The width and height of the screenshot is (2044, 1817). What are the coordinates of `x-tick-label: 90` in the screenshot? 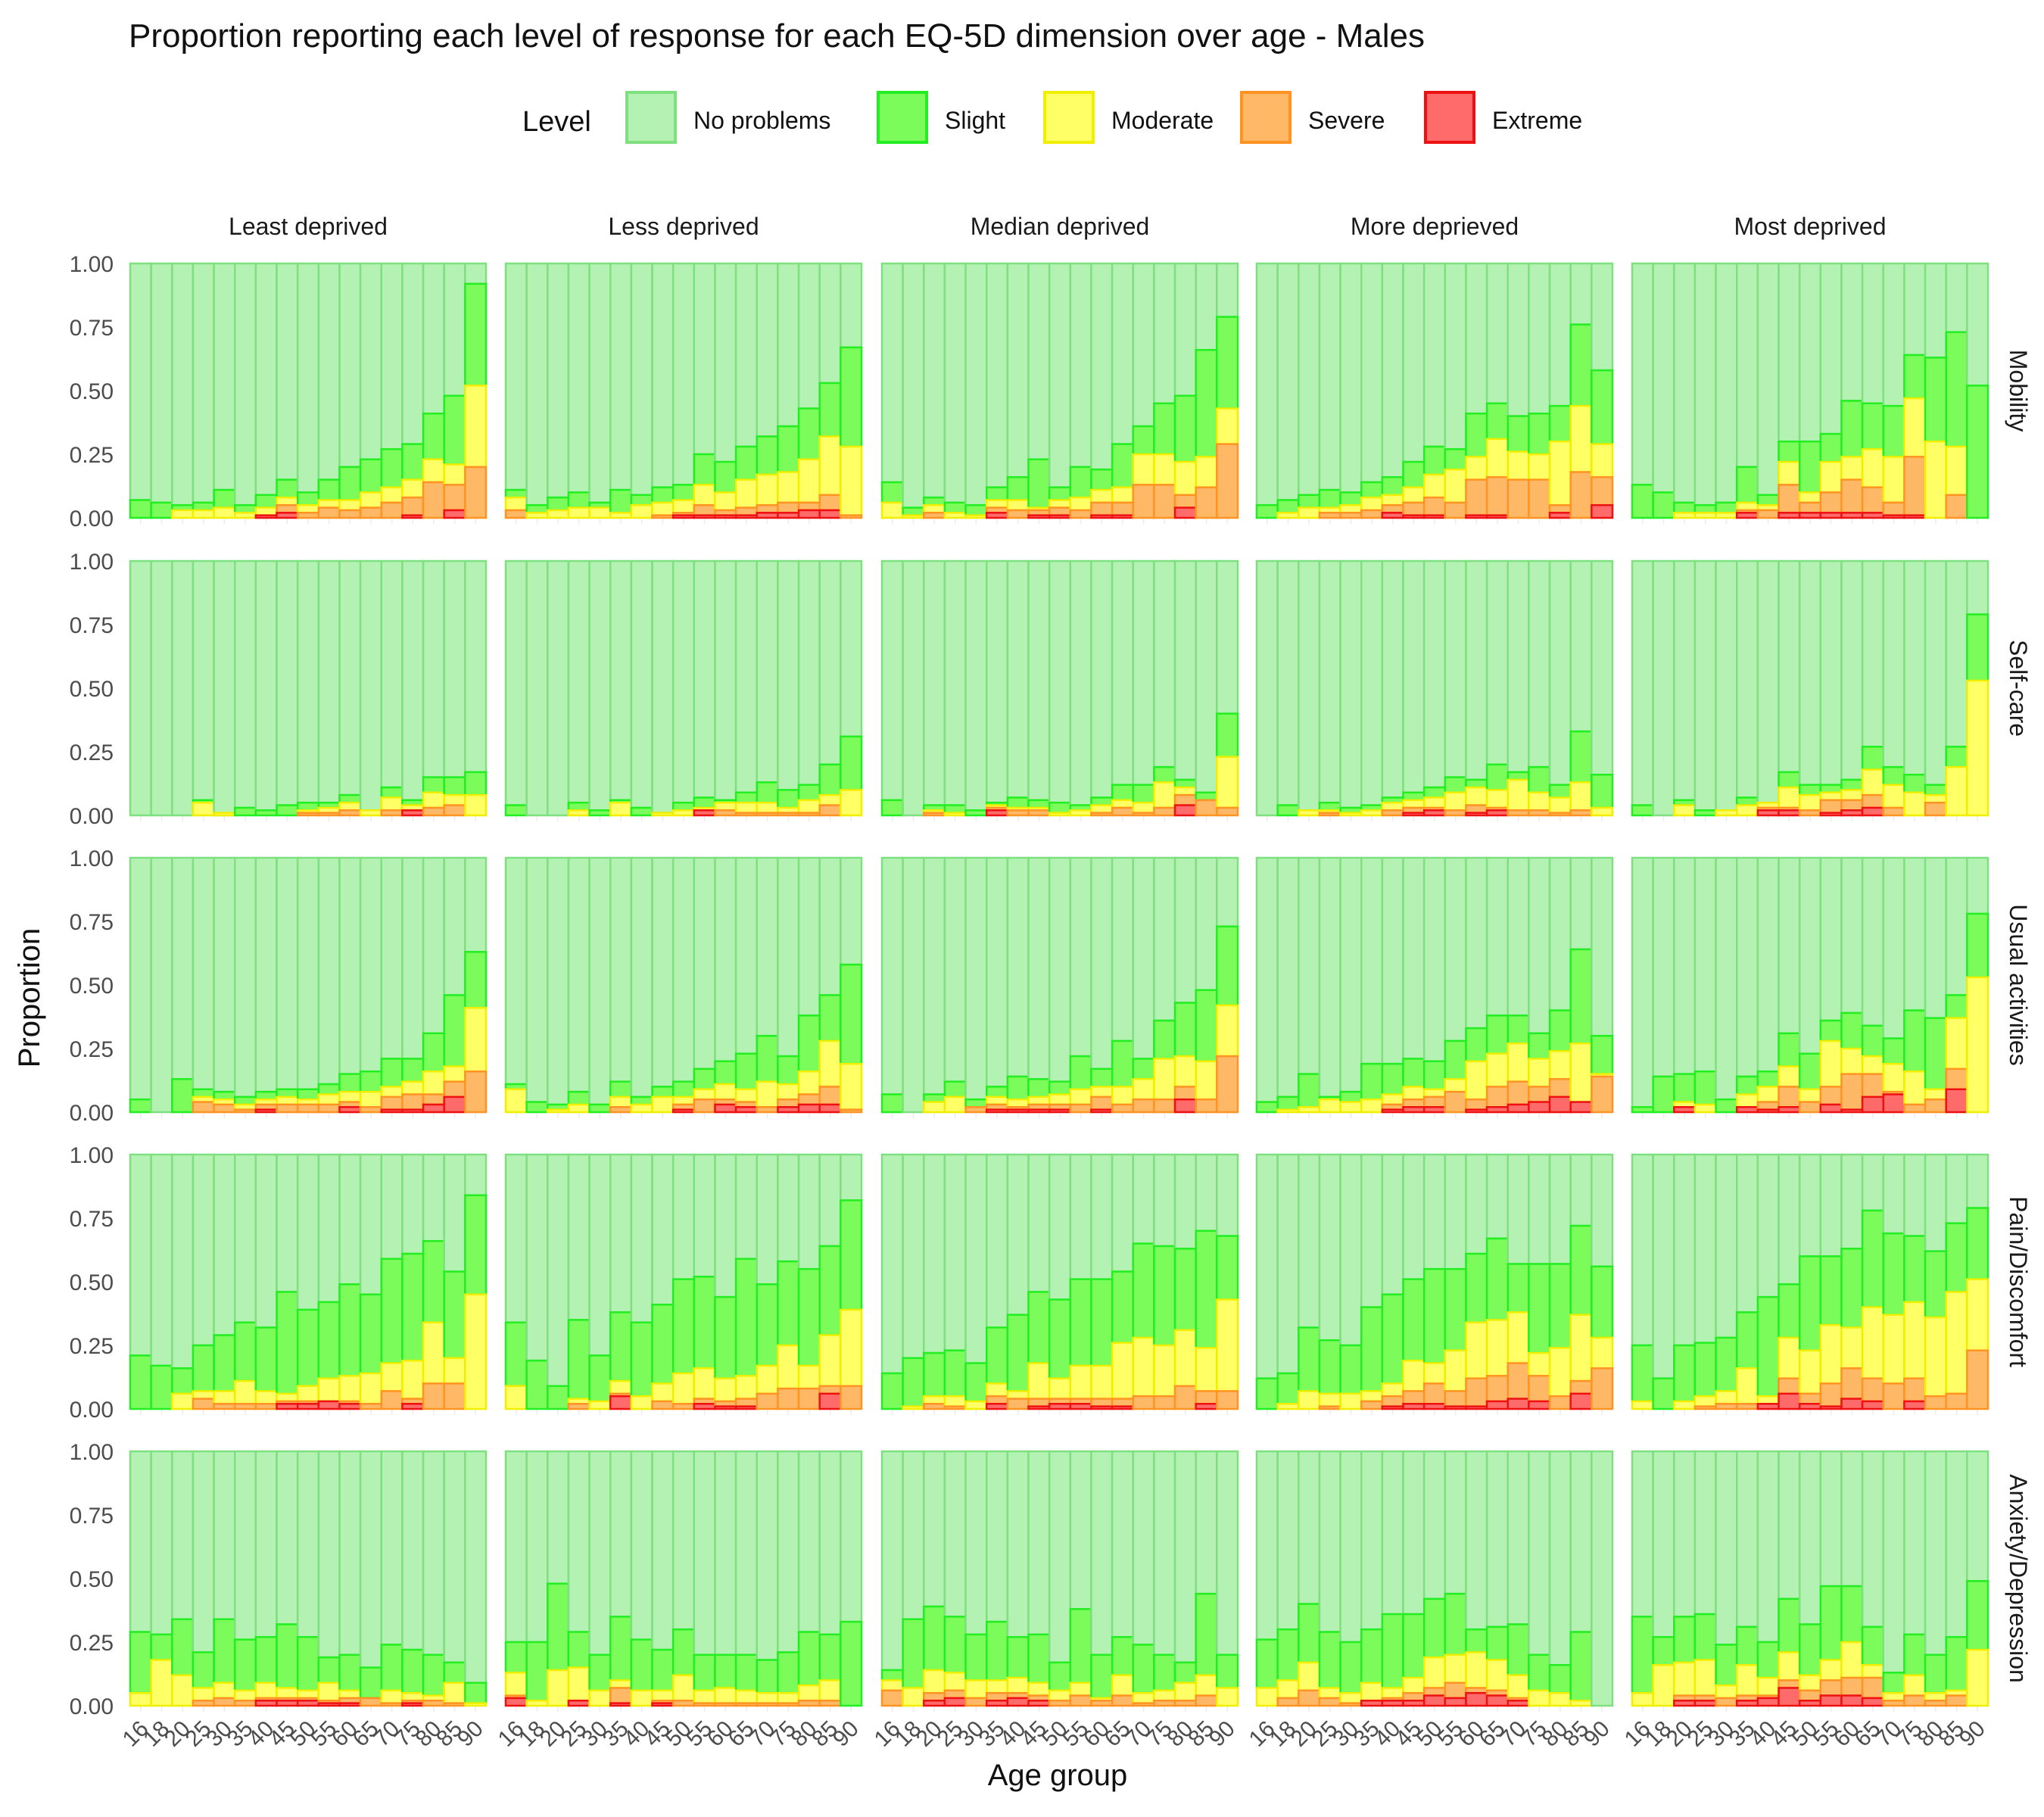 It's located at (846, 1734).